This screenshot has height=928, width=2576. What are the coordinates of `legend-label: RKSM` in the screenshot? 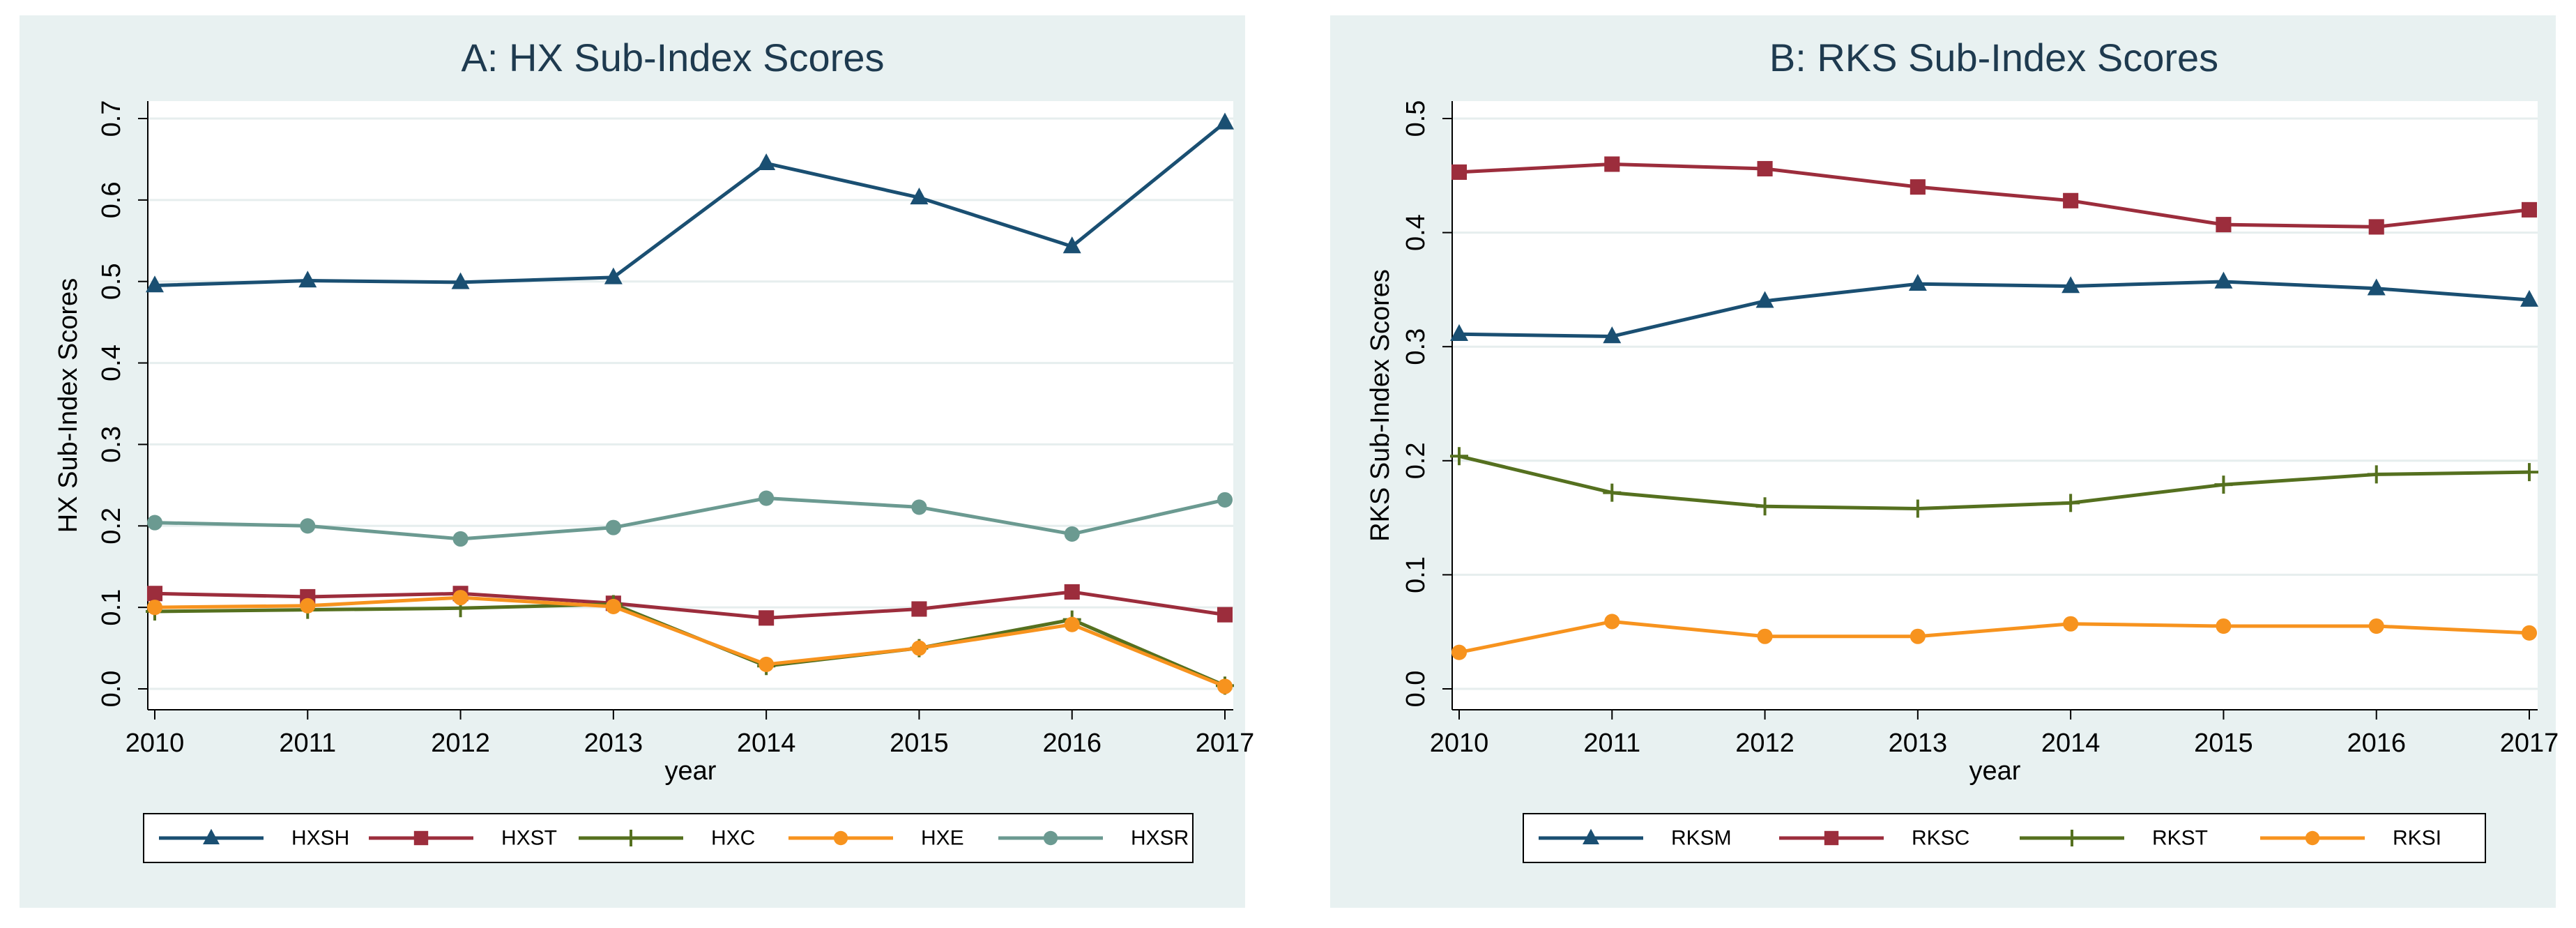 It's located at (1701, 838).